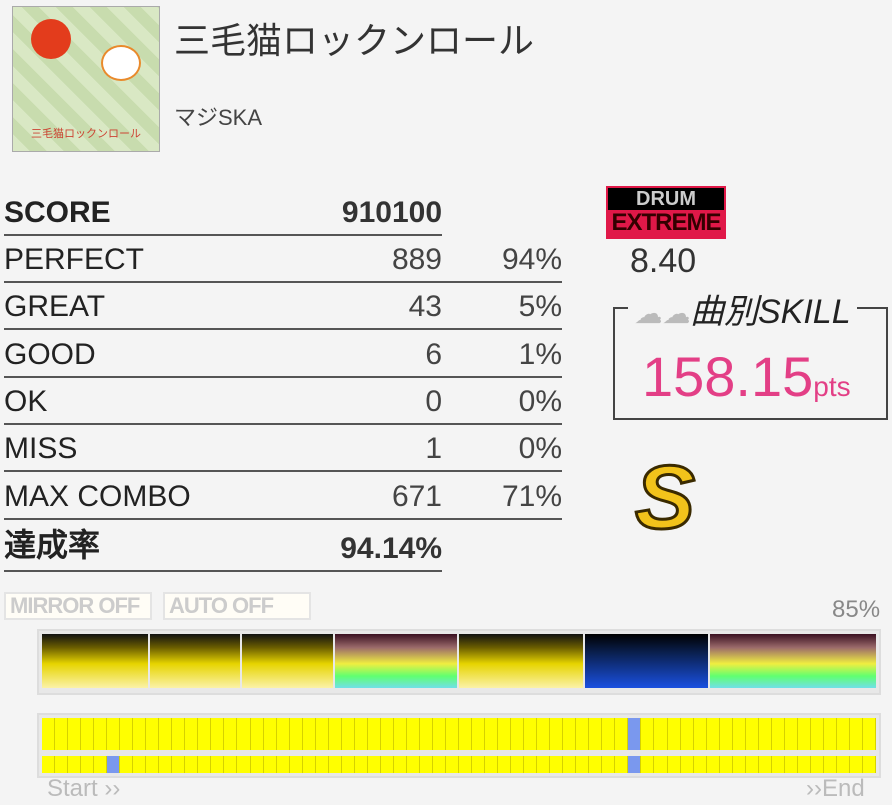 Image resolution: width=892 pixels, height=805 pixels. Describe the element at coordinates (724, 312) in the screenshot. I see `skill-label-prefix: 曲別` at that location.